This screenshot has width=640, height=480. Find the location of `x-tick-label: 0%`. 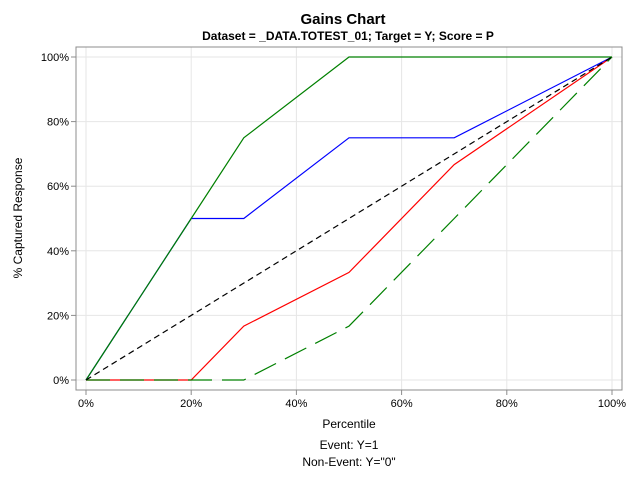

x-tick-label: 0% is located at coordinates (86, 404).